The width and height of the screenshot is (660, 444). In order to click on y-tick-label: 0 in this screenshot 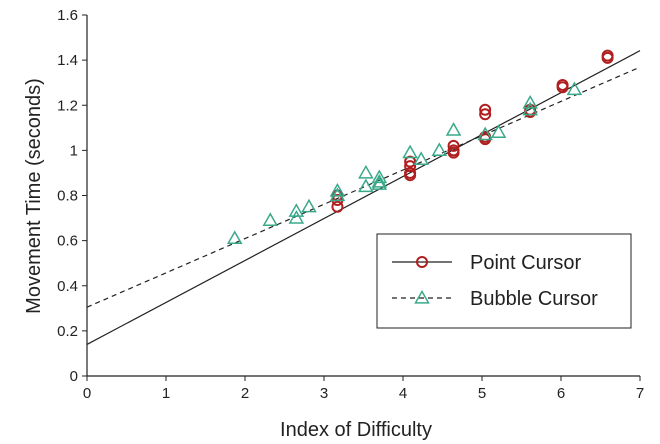, I will do `click(74, 376)`.